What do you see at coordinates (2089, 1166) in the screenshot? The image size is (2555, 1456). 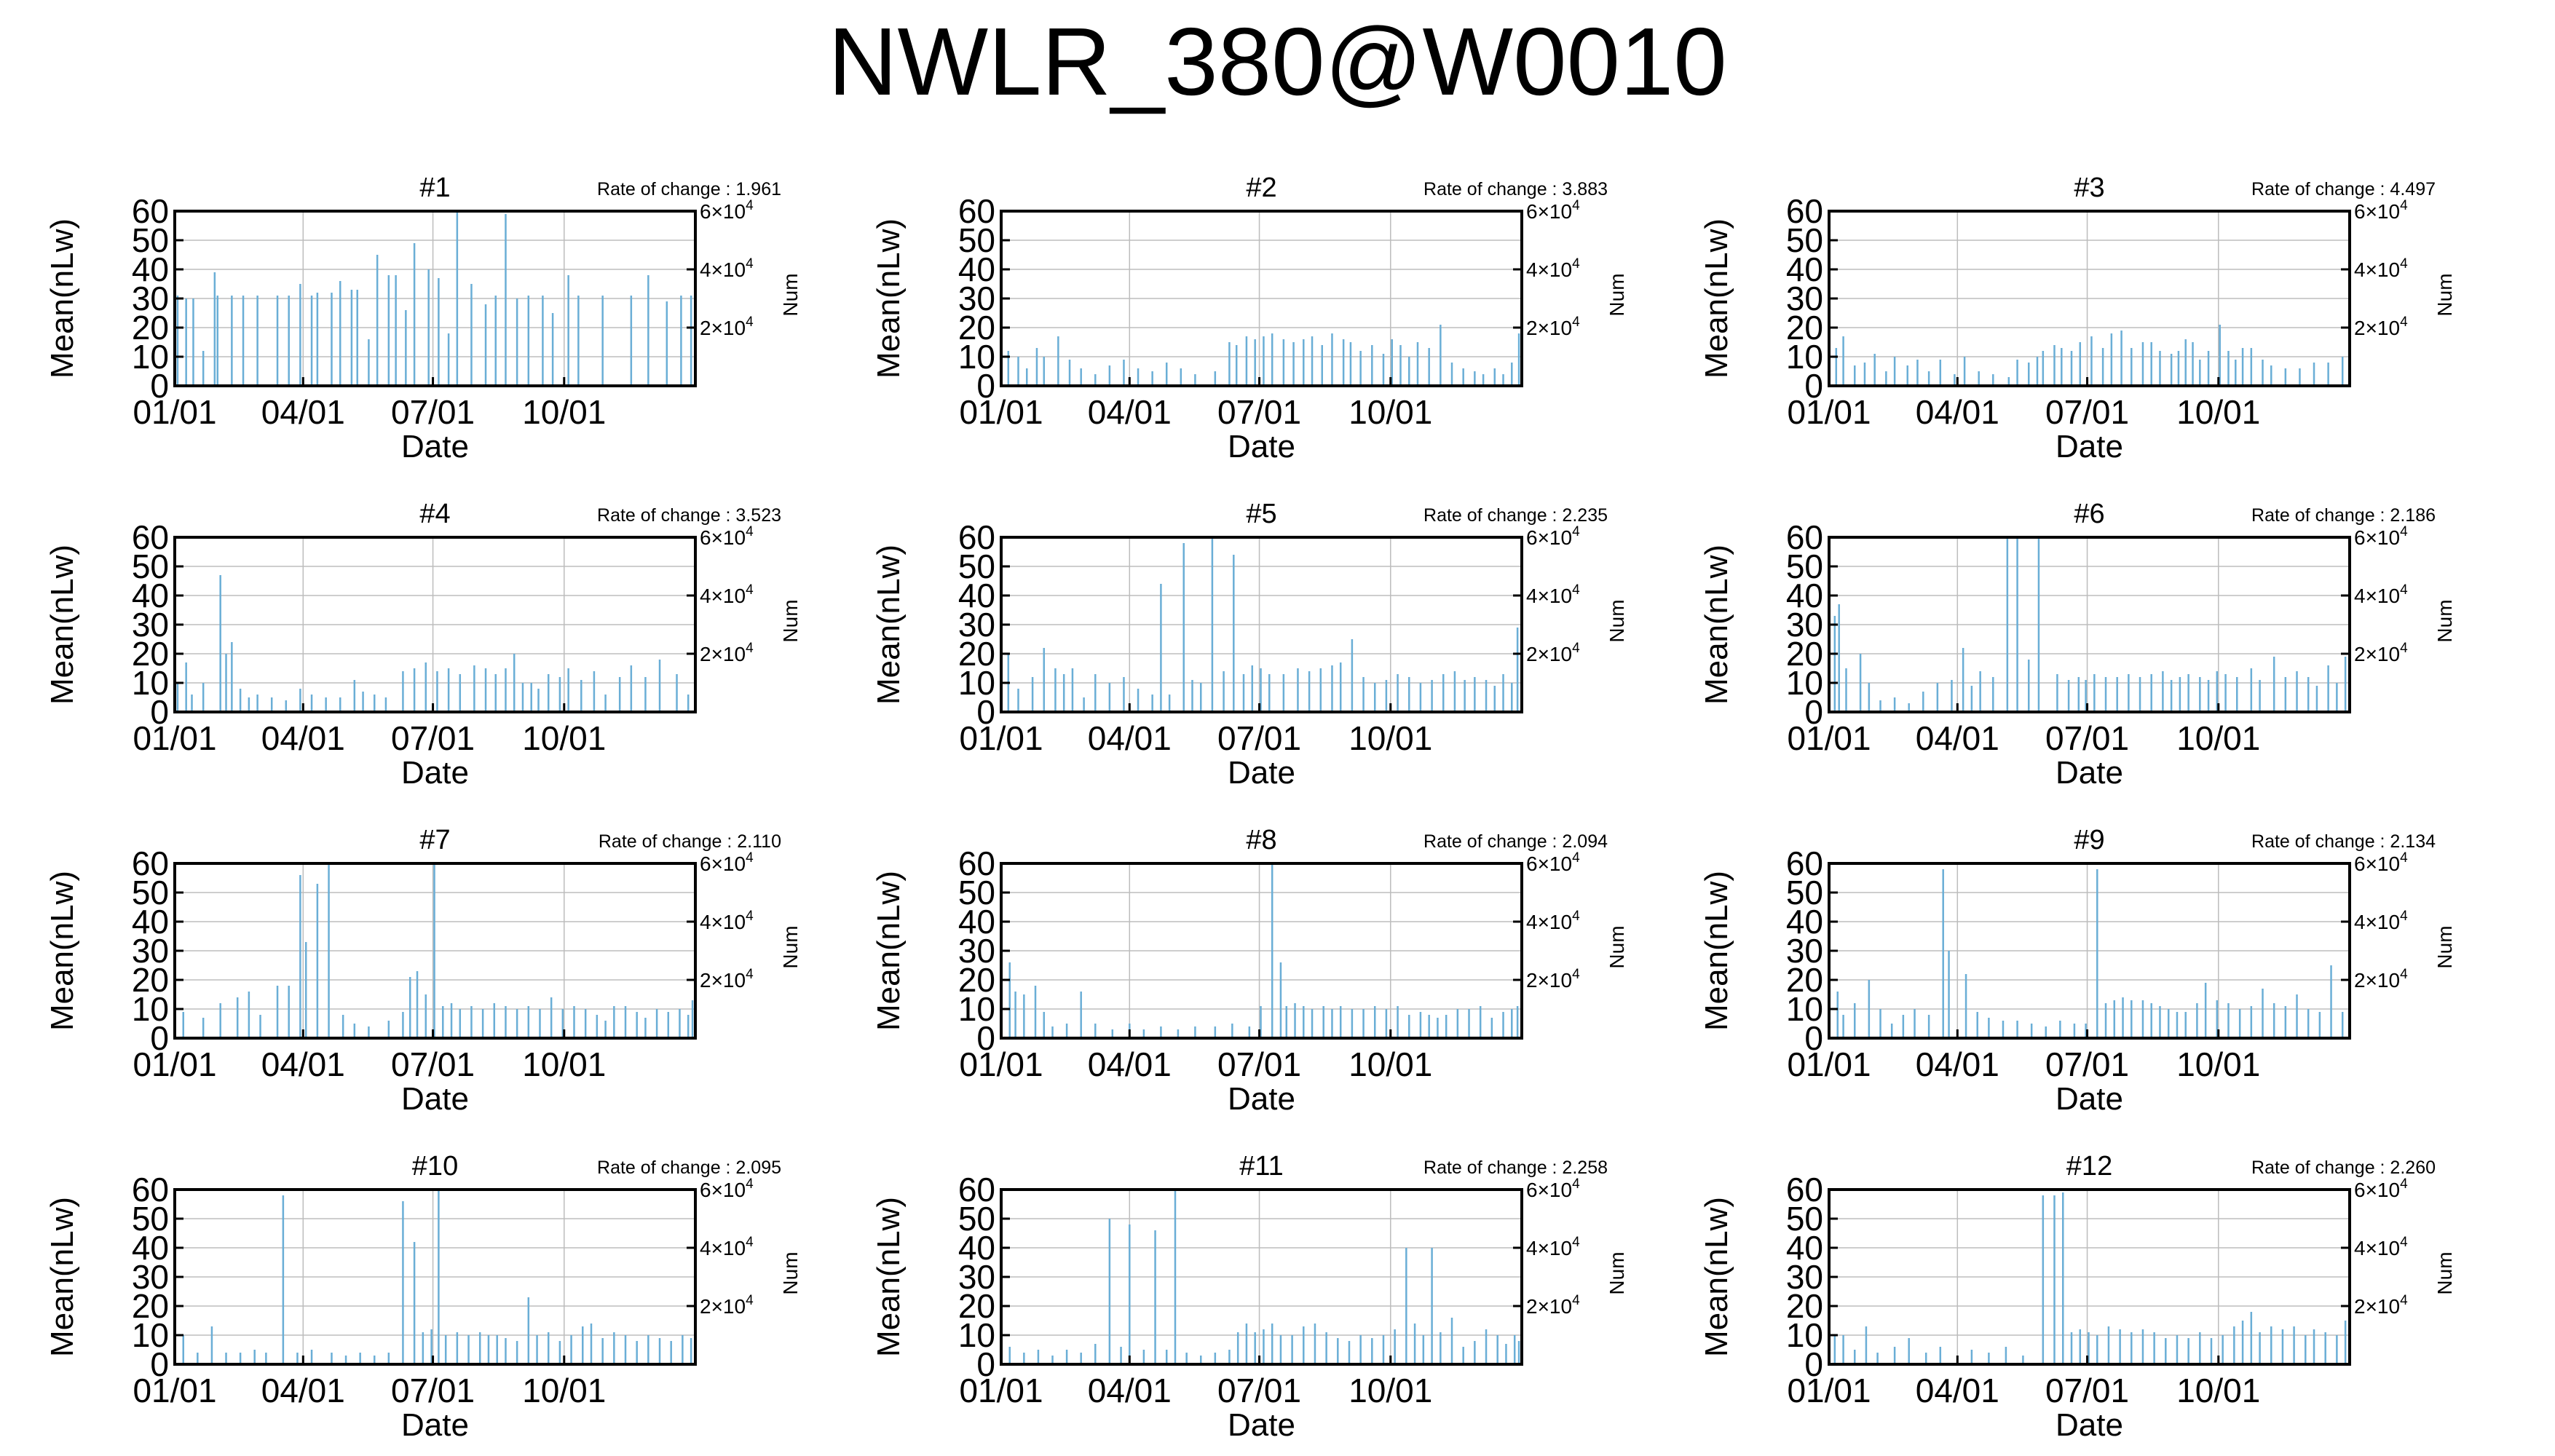 I see `panel-title: #12` at bounding box center [2089, 1166].